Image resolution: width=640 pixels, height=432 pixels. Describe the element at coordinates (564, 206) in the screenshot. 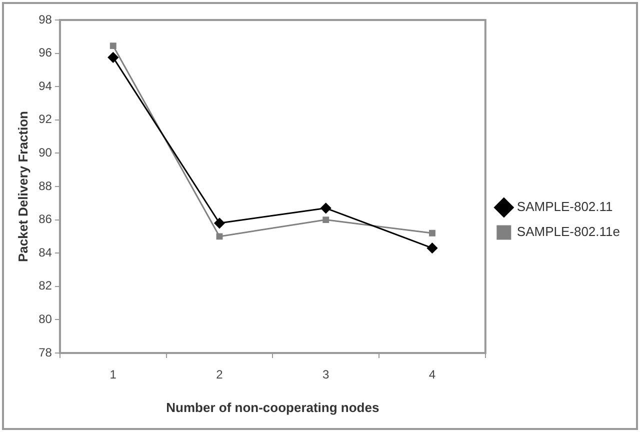

I see `legend-label: SAMPLE-802.11` at that location.